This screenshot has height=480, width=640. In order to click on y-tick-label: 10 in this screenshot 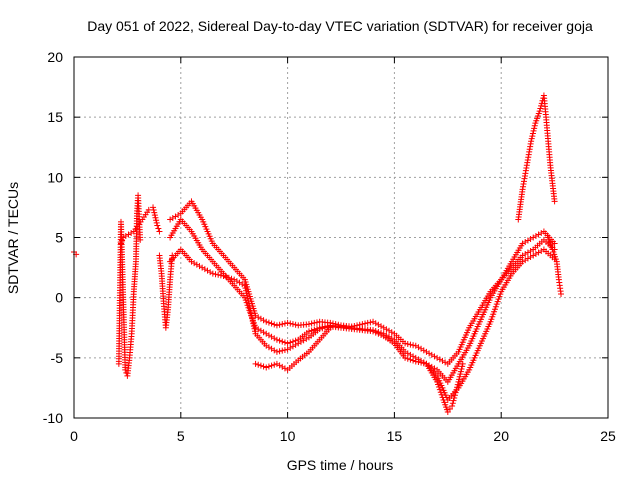, I will do `click(55, 177)`.